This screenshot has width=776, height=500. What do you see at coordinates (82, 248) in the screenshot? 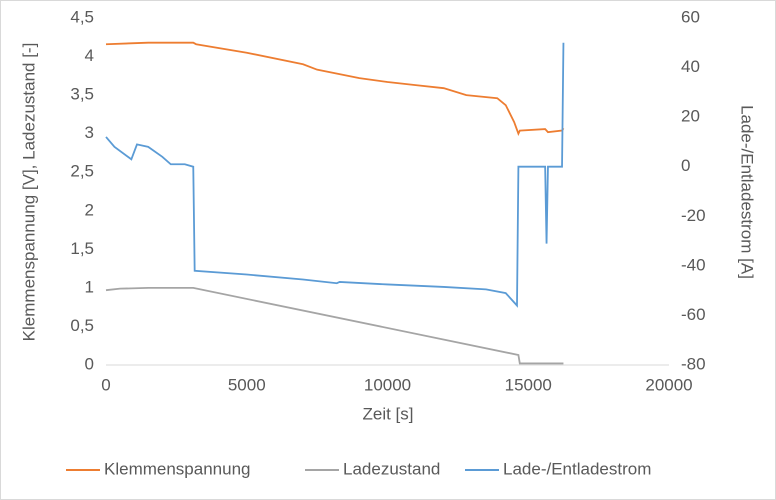
I see `y-tick-label: 1,5` at bounding box center [82, 248].